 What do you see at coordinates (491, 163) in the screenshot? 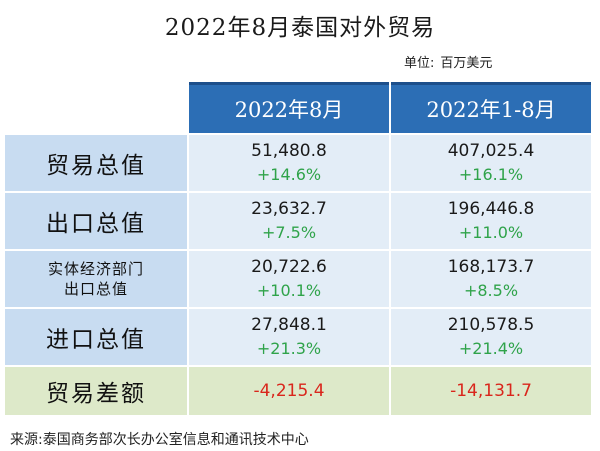
I see `cell-ytd: 407,025.4 +16.1%` at bounding box center [491, 163].